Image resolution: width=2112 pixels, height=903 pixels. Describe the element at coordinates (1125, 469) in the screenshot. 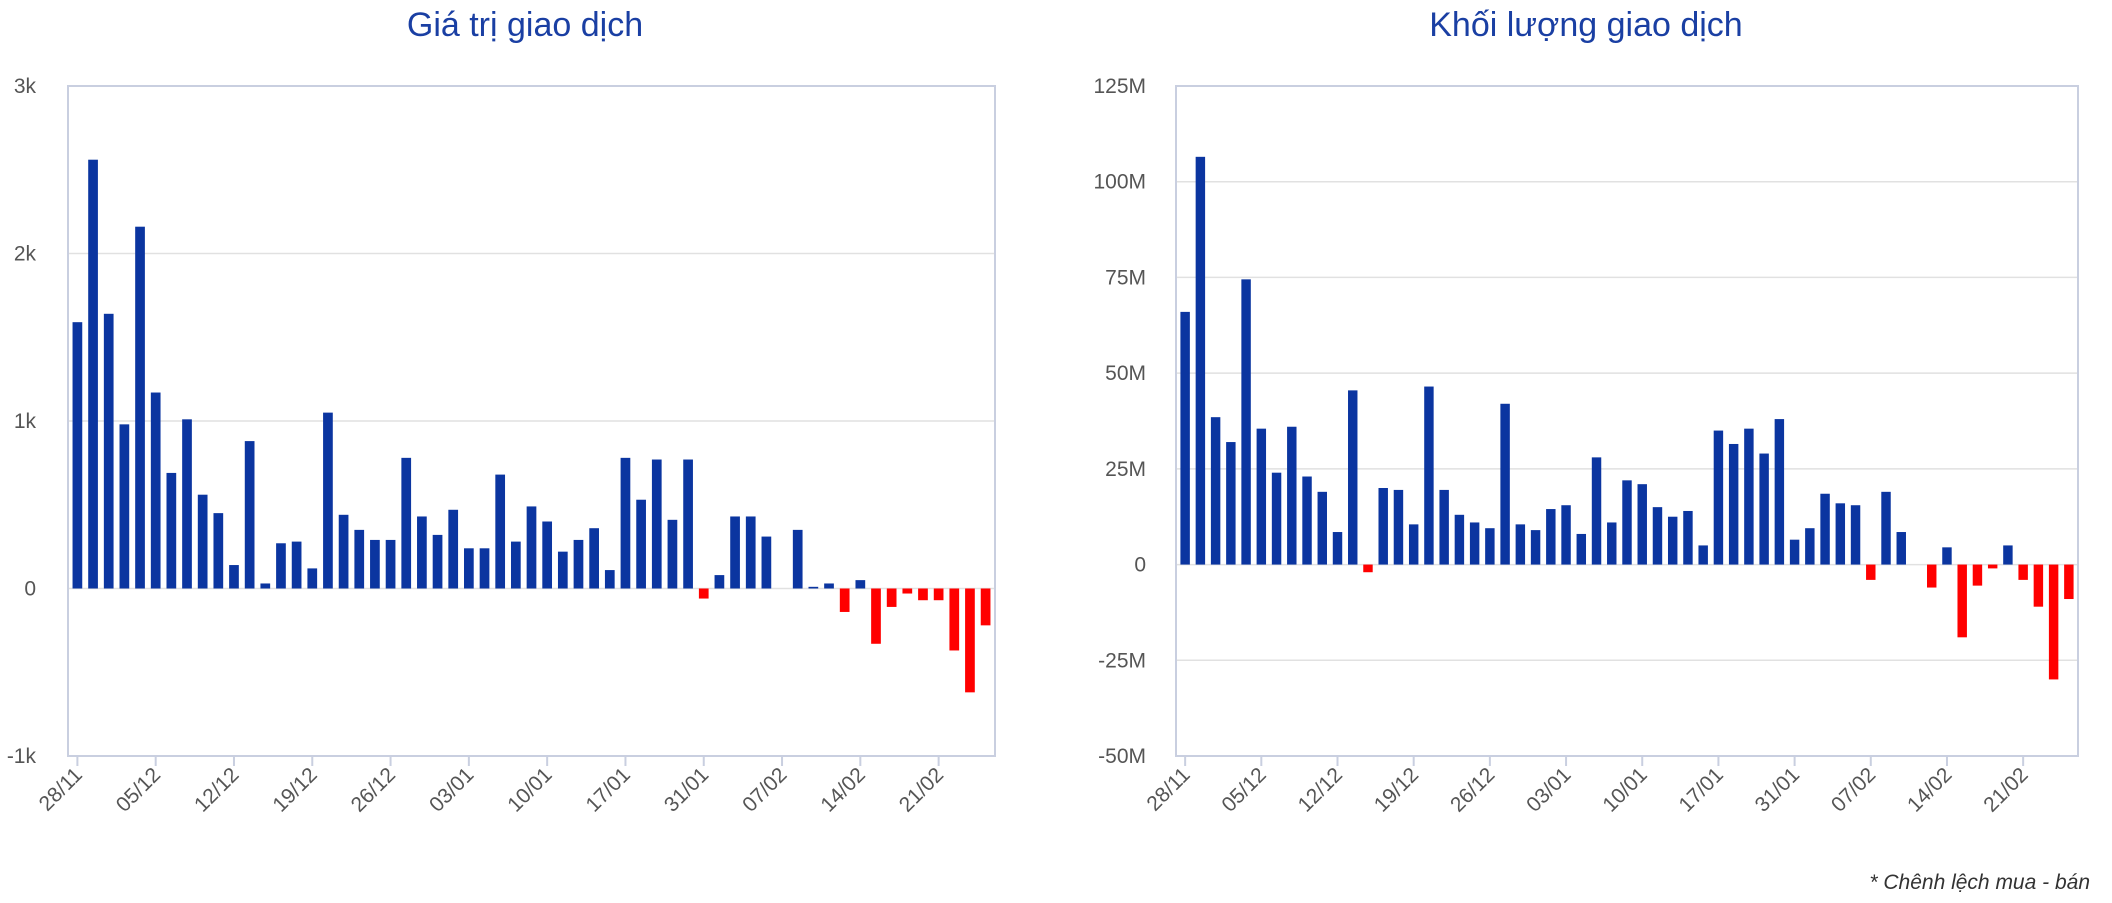

I see `y-tick-label: 25M` at that location.